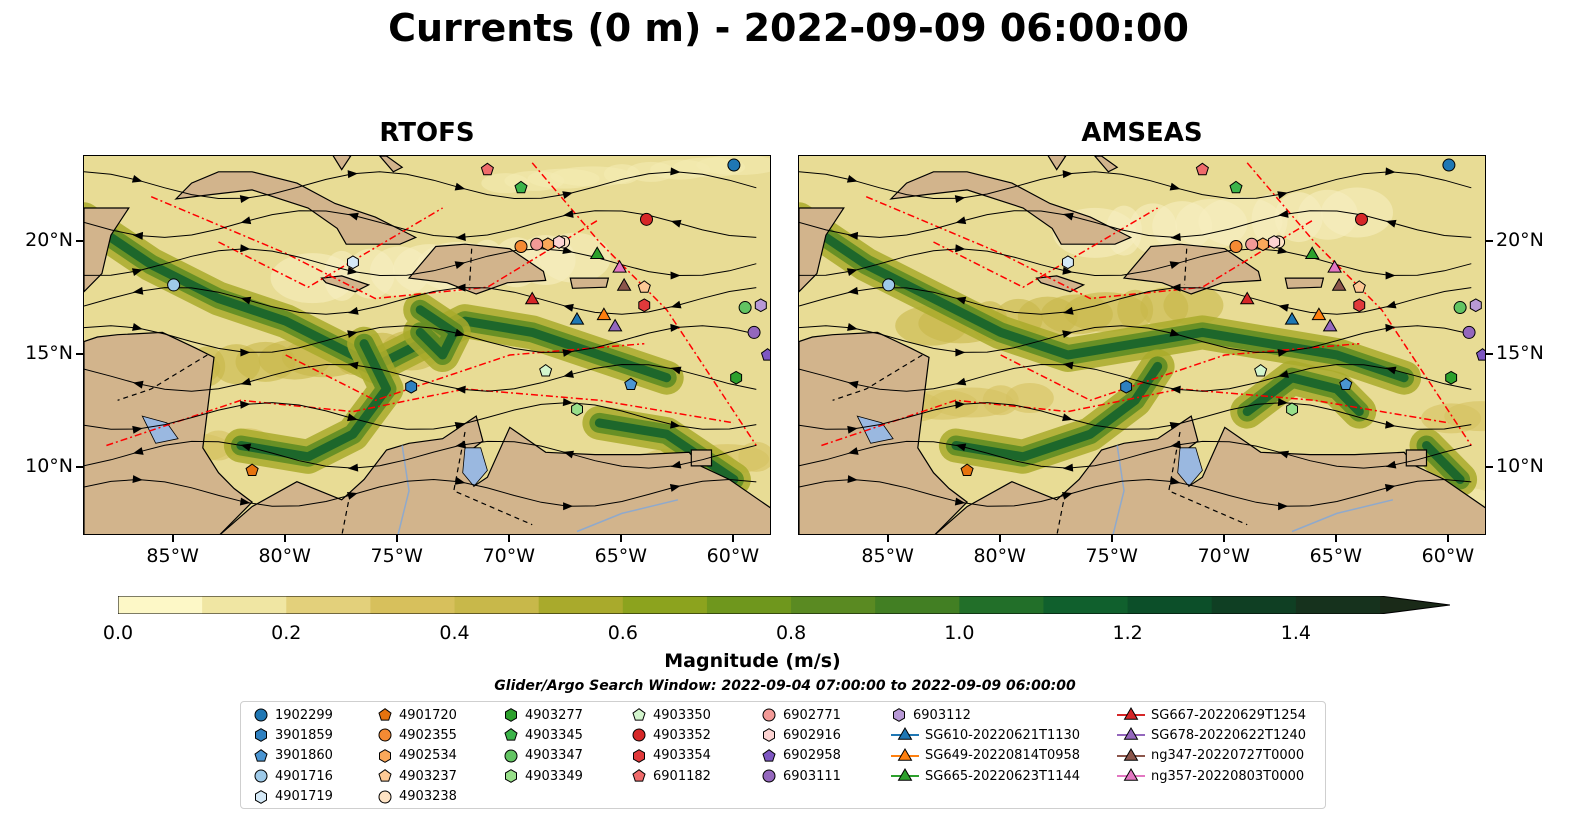  What do you see at coordinates (875, 429) in the screenshot?
I see `lake` at bounding box center [875, 429].